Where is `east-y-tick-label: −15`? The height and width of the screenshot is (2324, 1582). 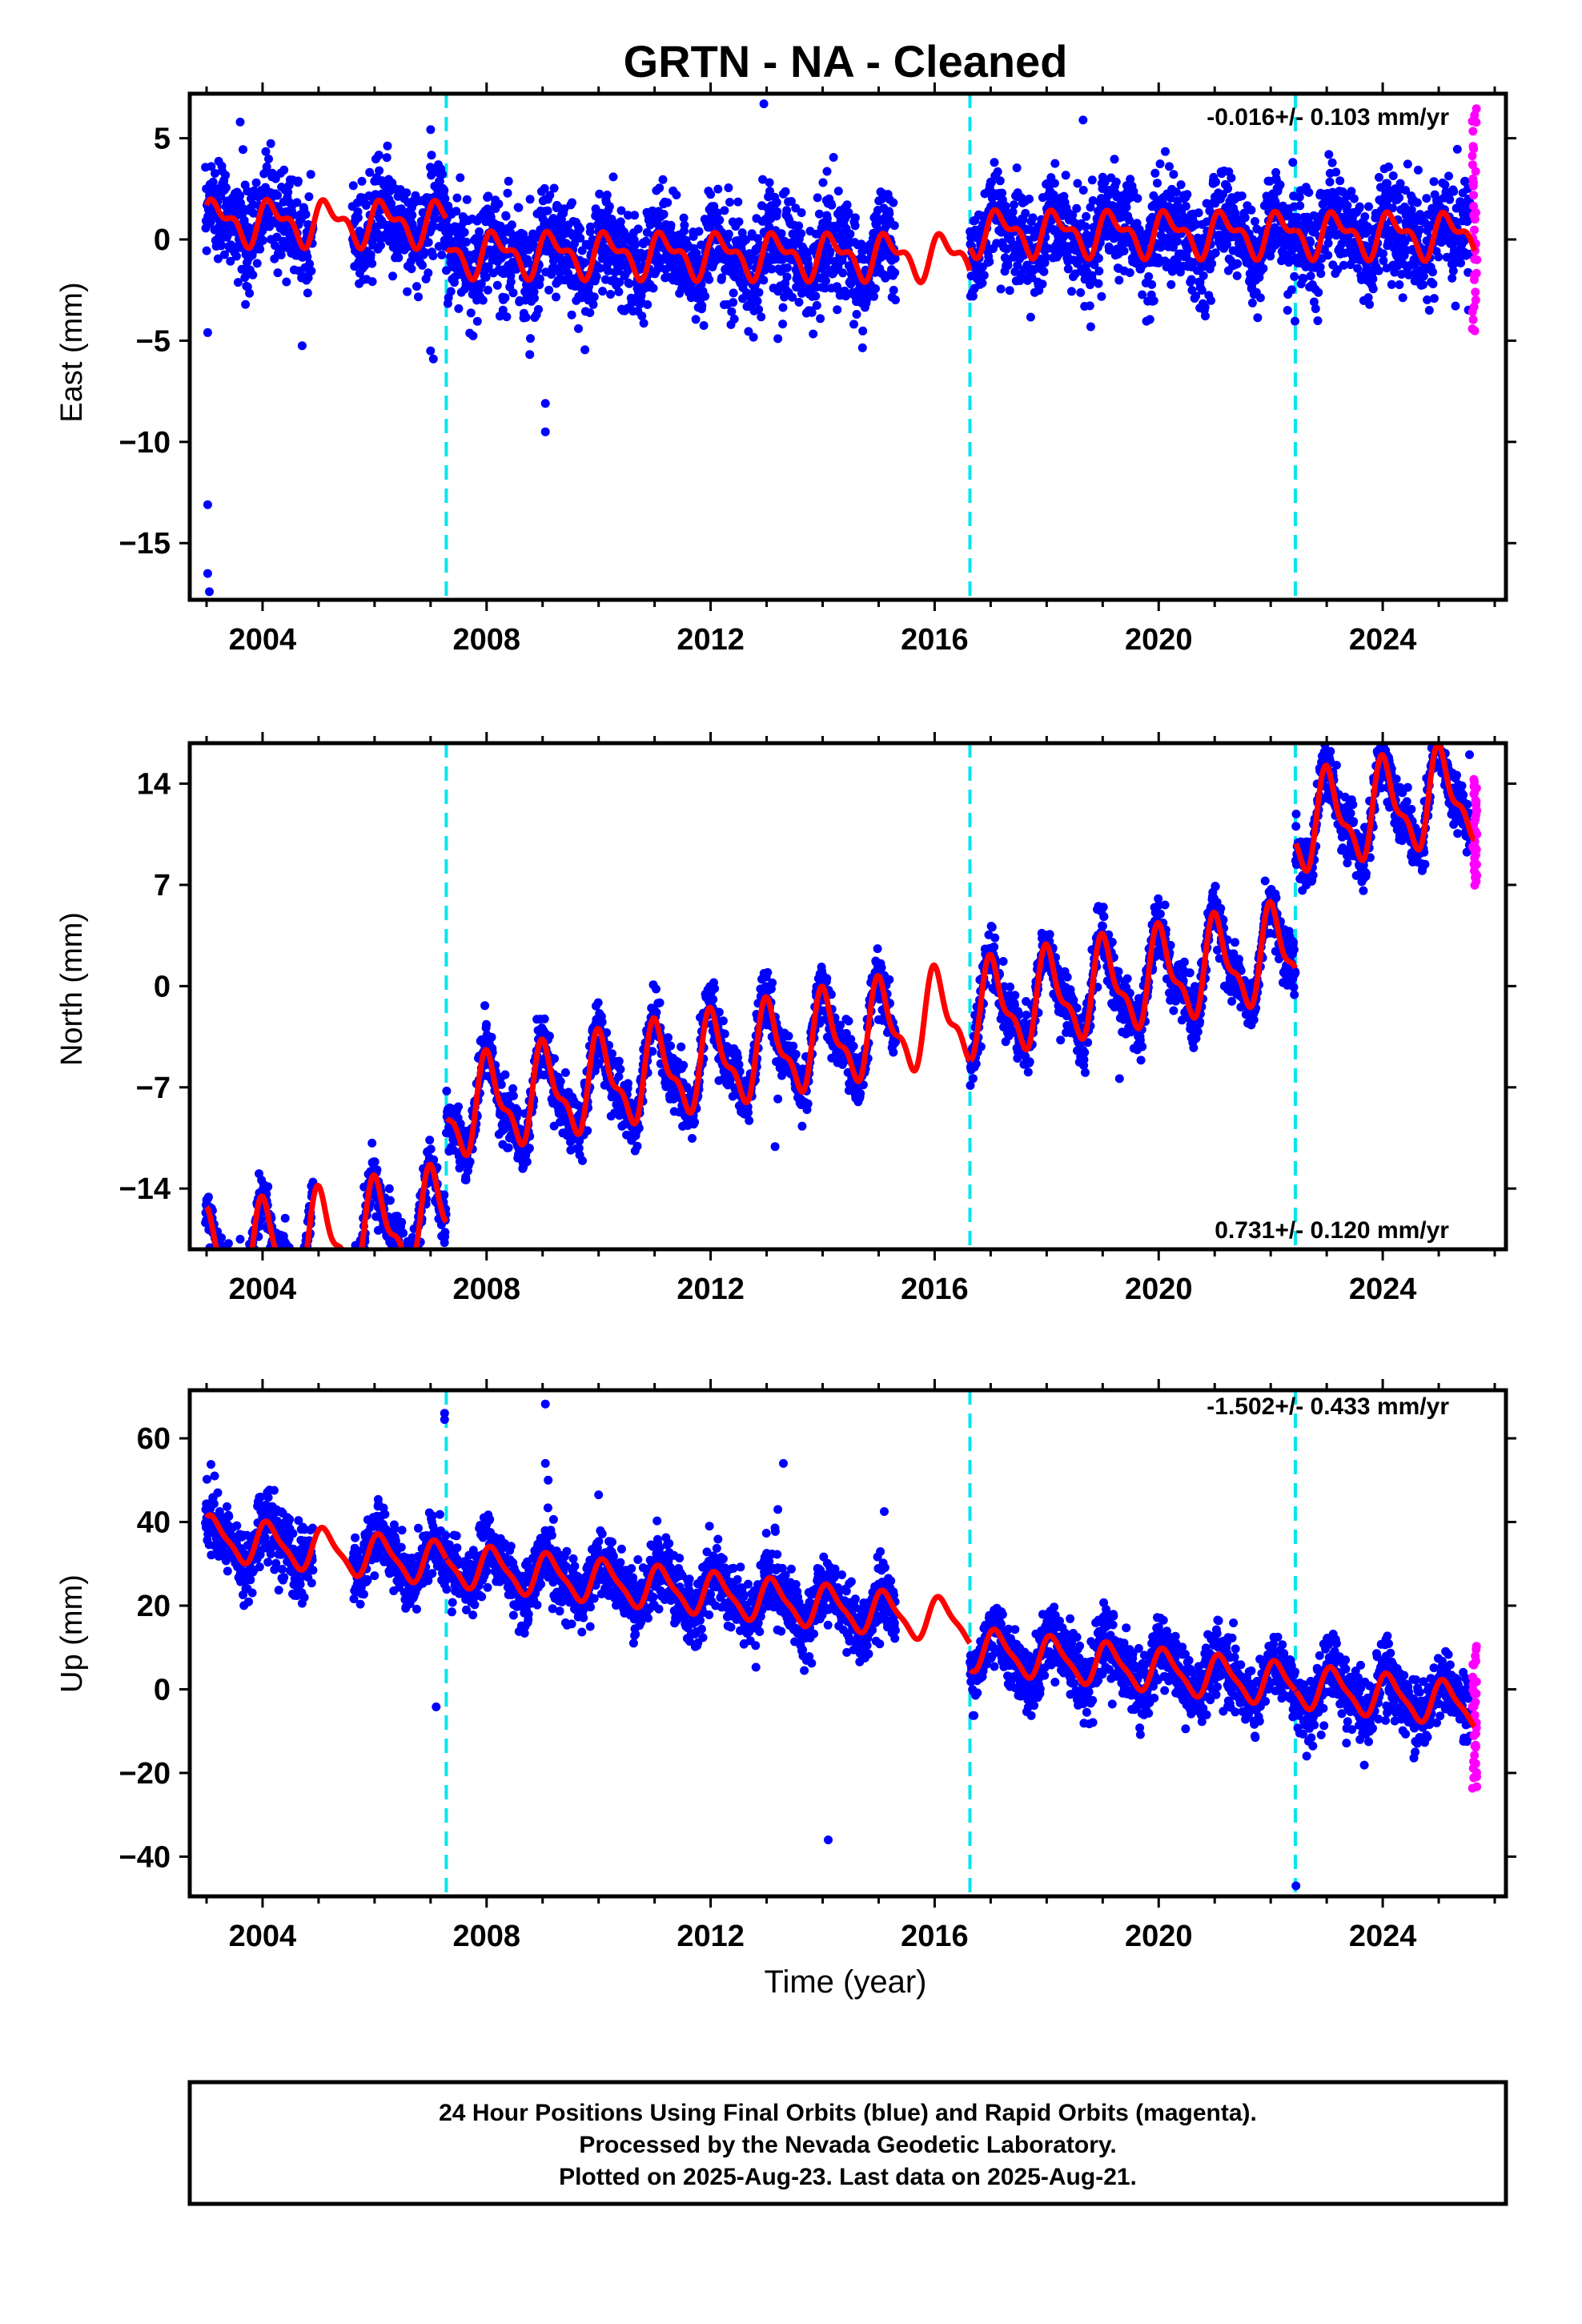 east-y-tick-label: −15 is located at coordinates (145, 544).